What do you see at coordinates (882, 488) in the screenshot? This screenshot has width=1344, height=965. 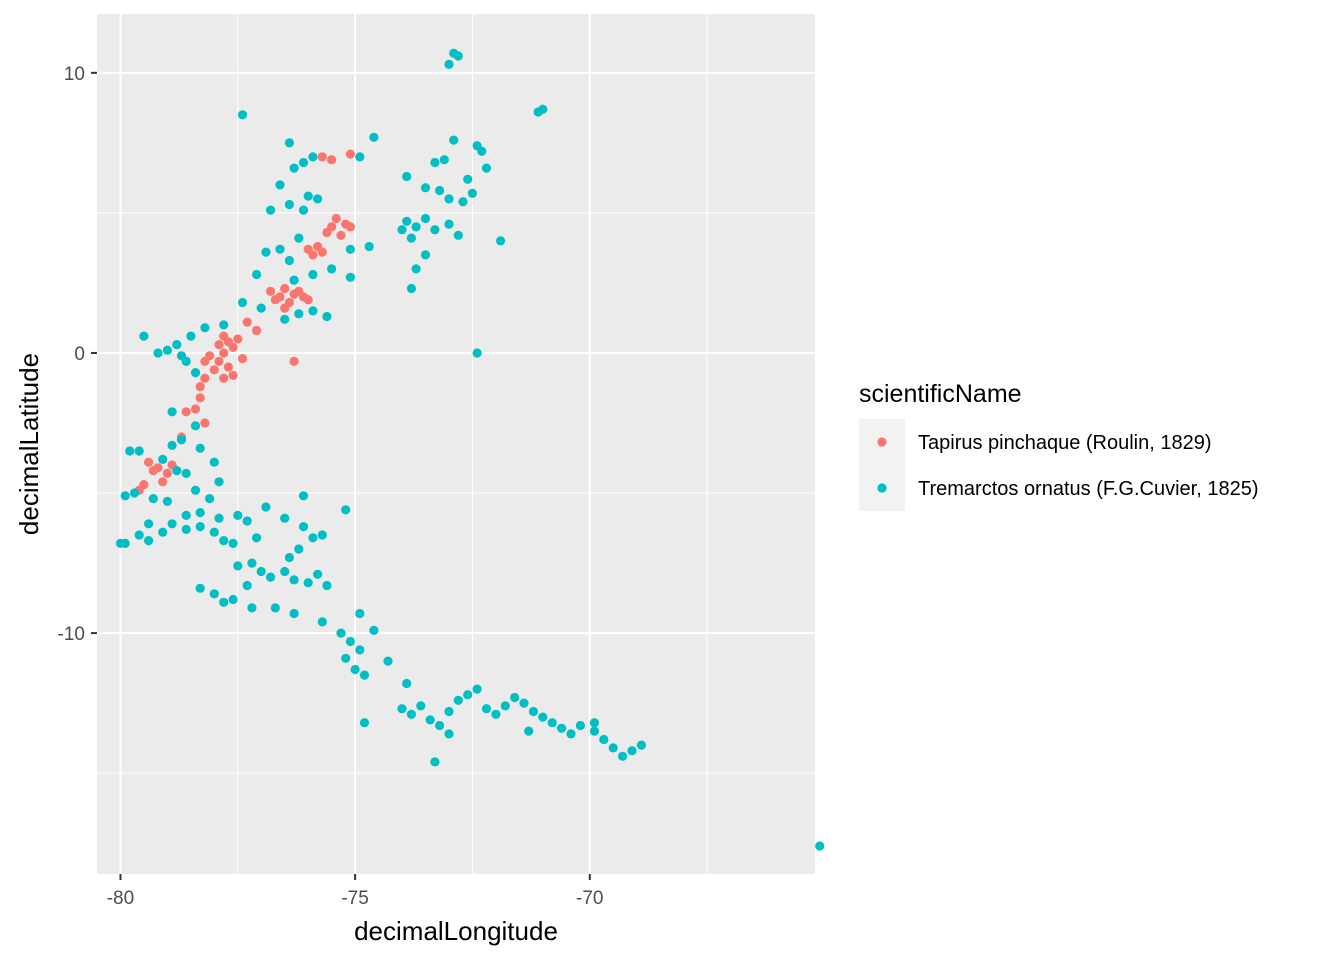 I see `legend-key` at bounding box center [882, 488].